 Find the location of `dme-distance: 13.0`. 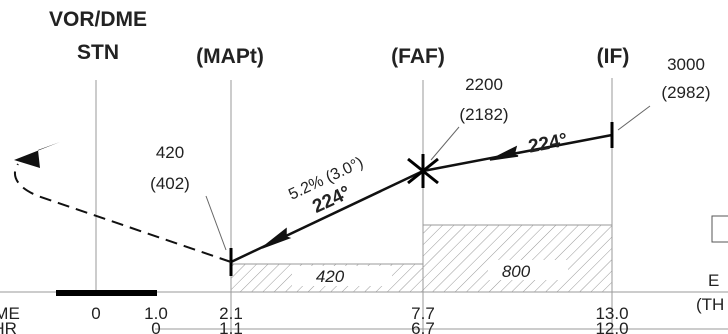

dme-distance: 13.0 is located at coordinates (611, 313).